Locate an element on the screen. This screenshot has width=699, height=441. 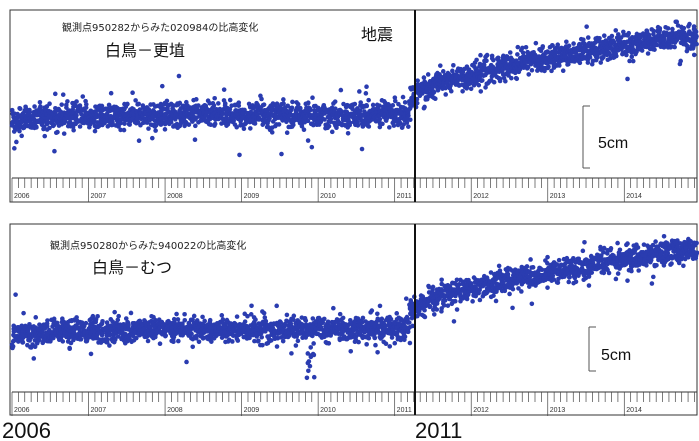
chart-title: 観測点950282からみた020984の比高変化 is located at coordinates (160, 27).